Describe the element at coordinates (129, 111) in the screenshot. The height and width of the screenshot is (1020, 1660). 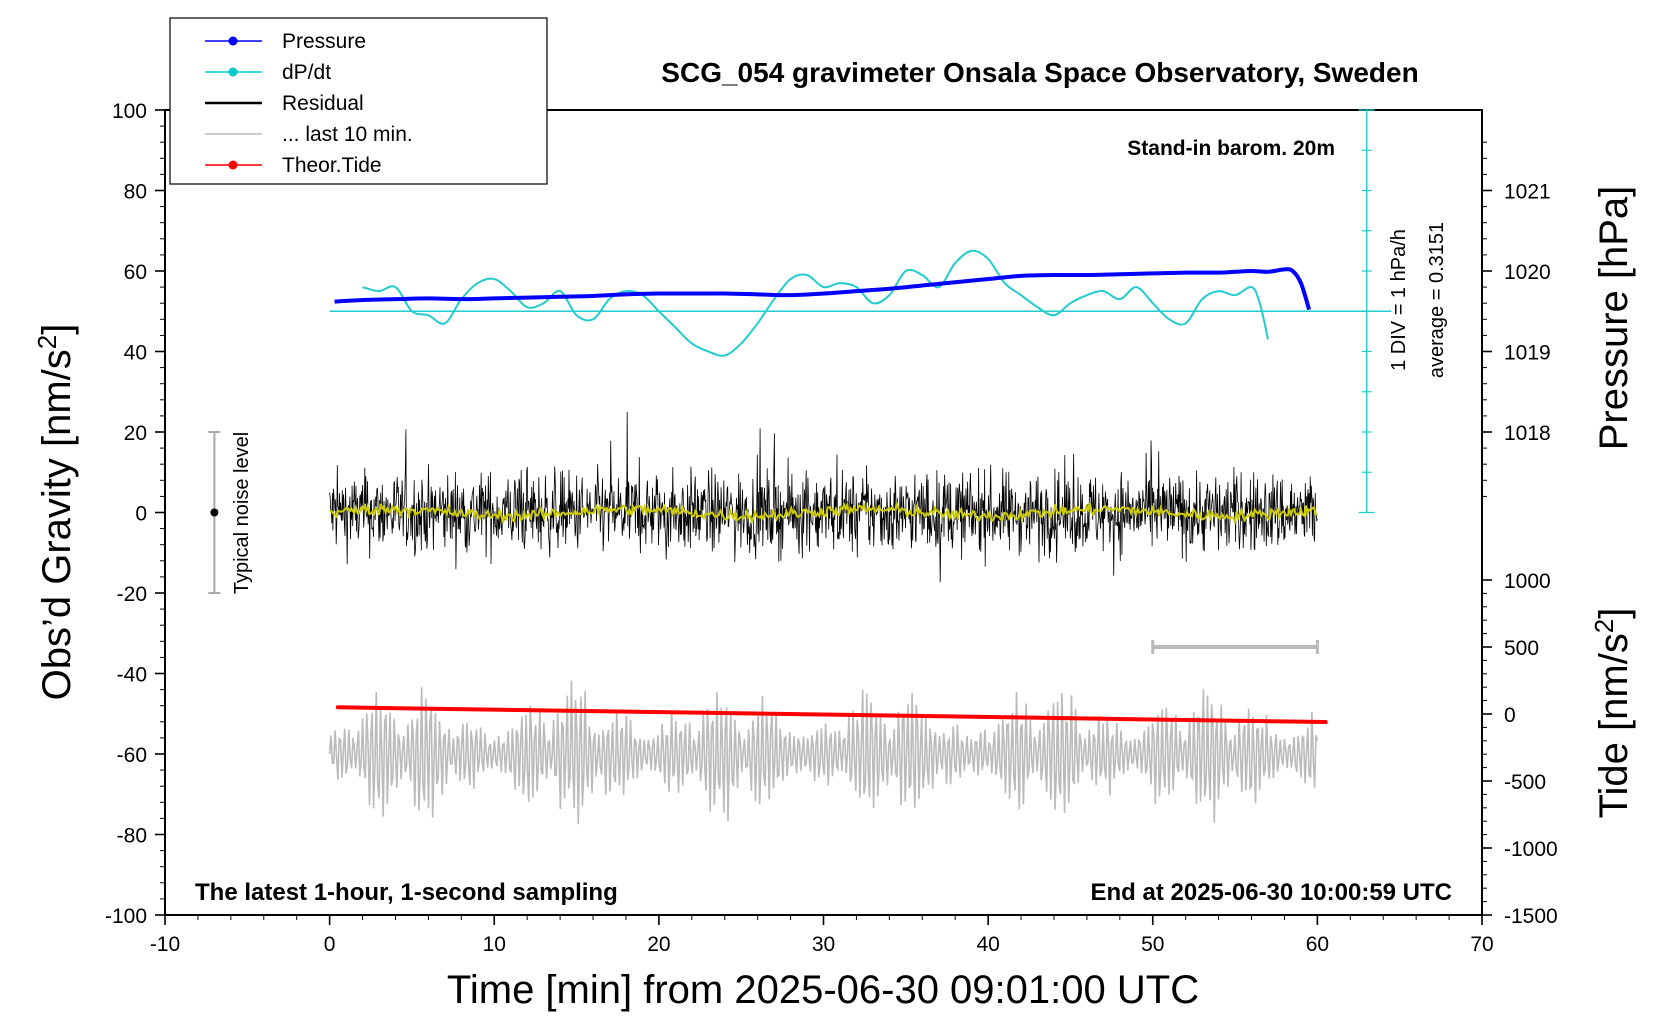
I see `y-tick-label: 100` at that location.